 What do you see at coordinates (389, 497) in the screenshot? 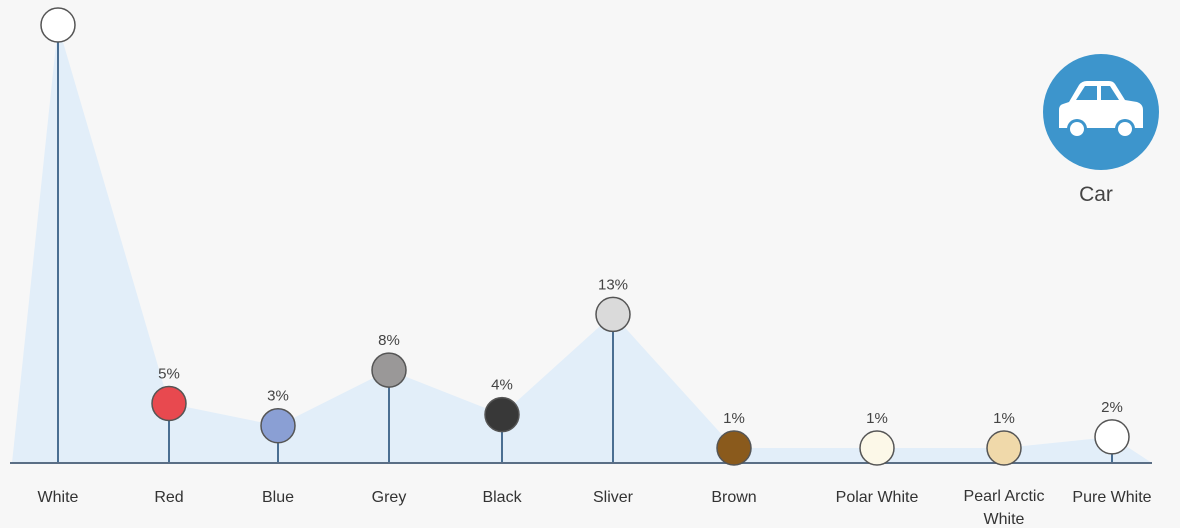
I see `category-label-grey: Grey` at bounding box center [389, 497].